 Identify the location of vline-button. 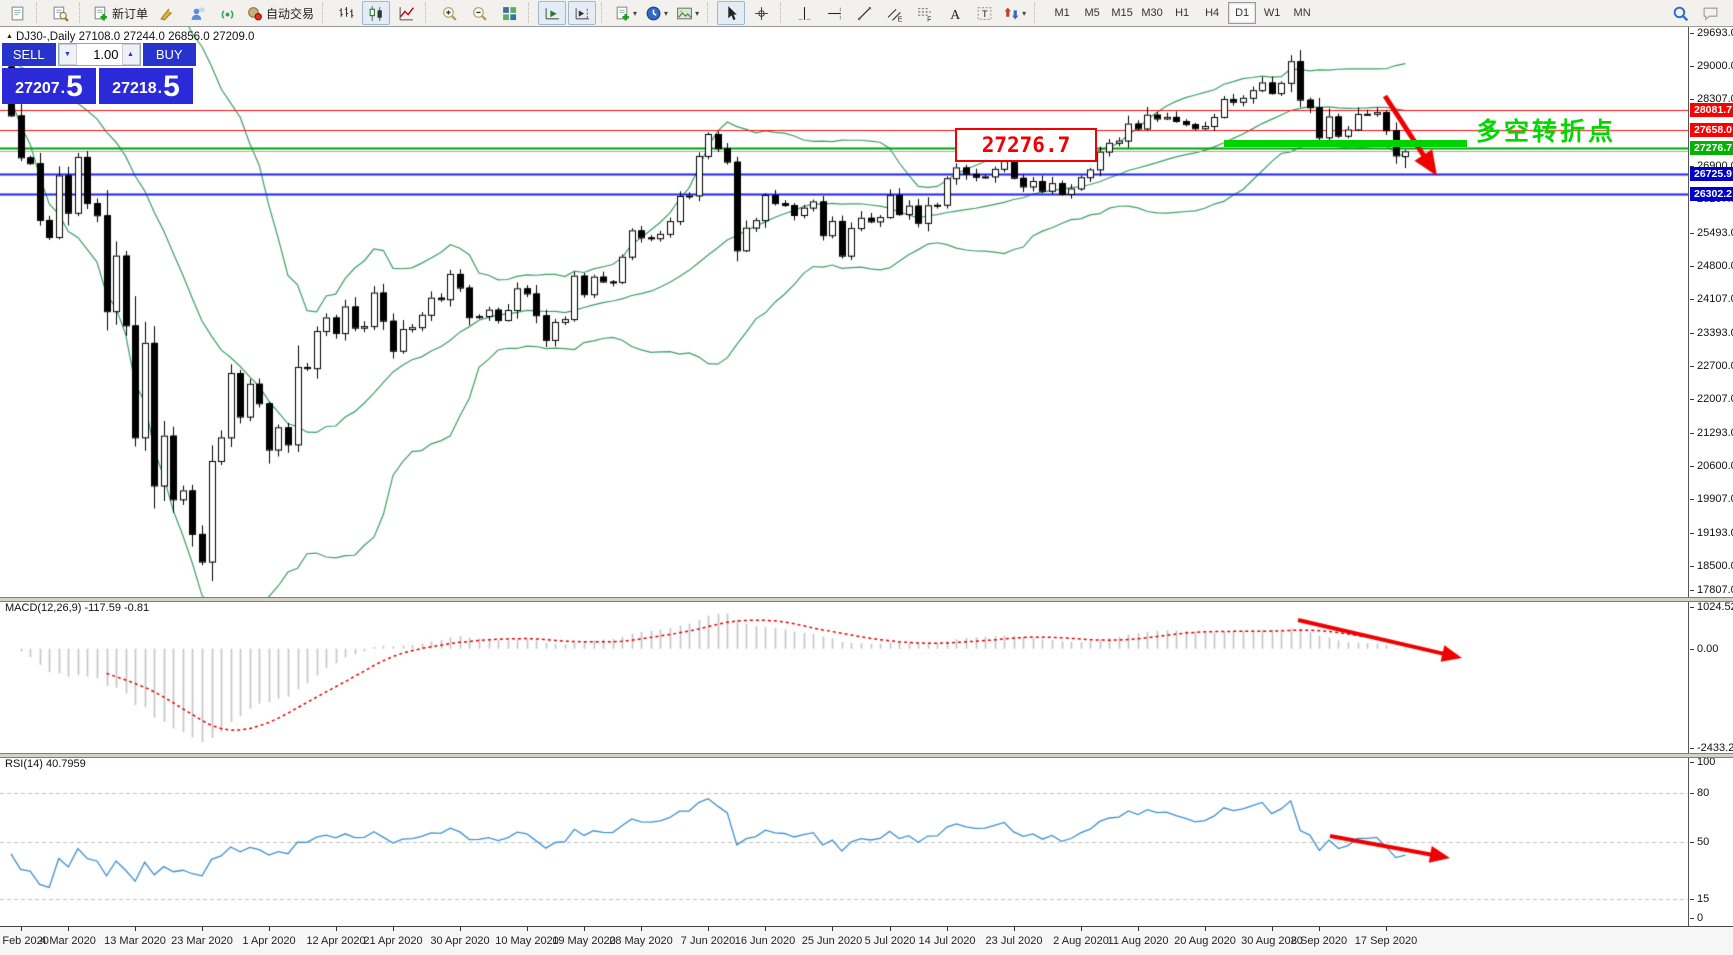
(804, 13).